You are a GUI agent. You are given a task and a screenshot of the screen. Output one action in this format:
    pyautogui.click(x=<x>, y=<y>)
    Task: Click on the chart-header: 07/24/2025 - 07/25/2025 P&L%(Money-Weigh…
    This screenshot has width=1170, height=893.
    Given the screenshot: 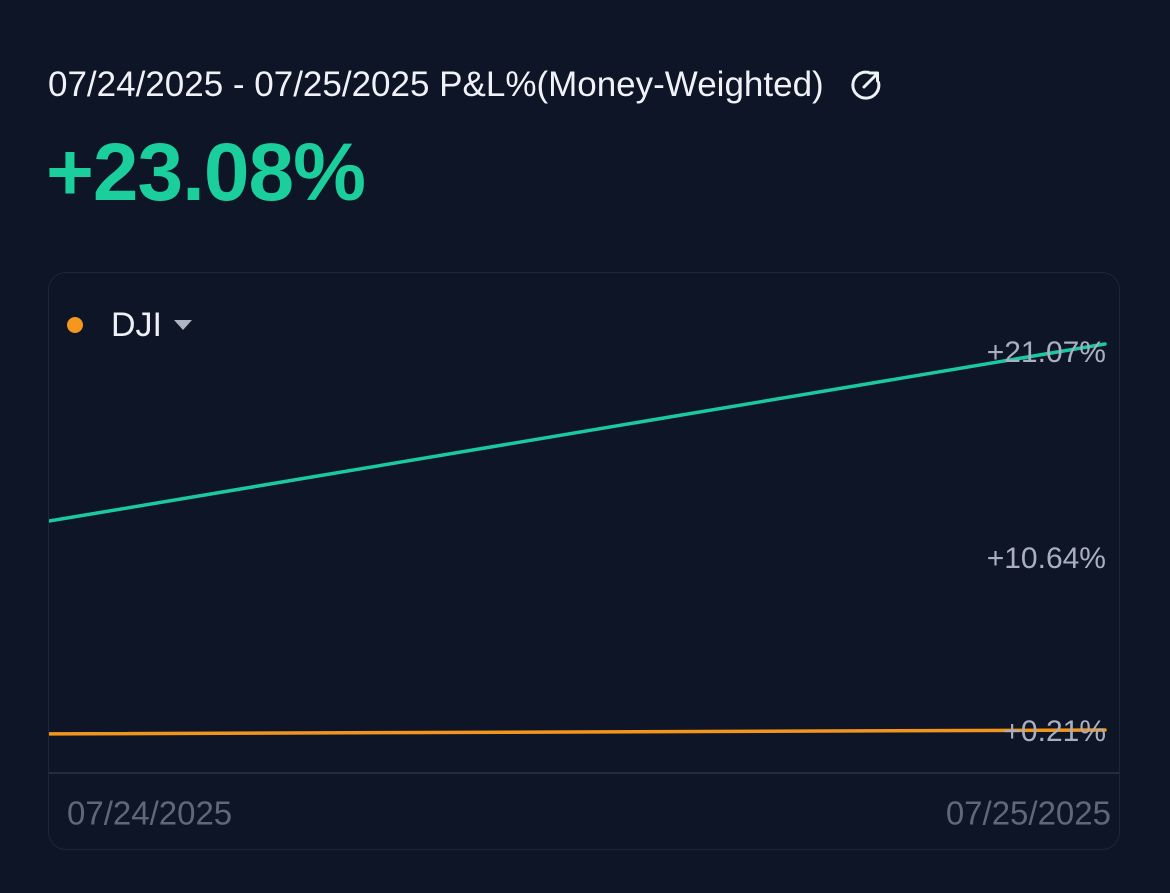 What is the action you would take?
    pyautogui.click(x=466, y=85)
    